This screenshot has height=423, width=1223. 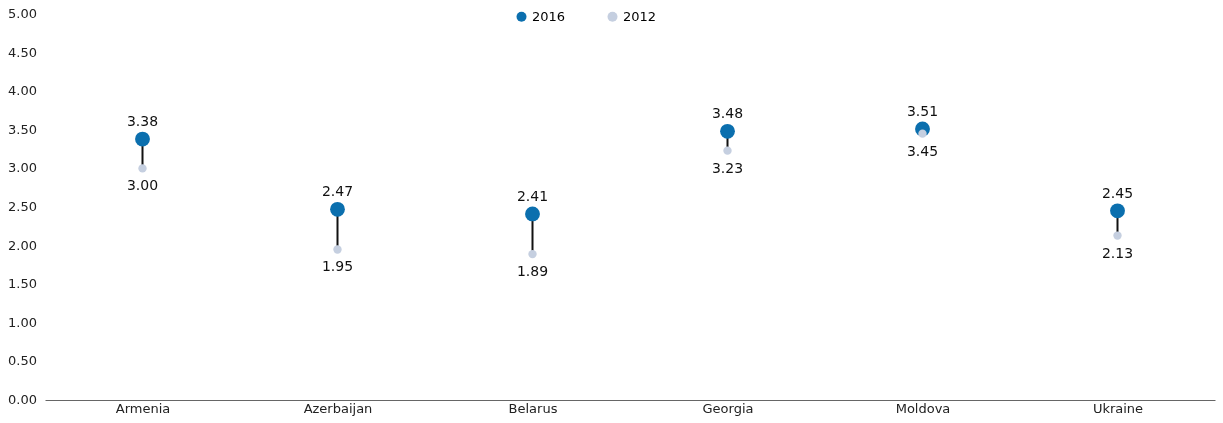 I want to click on legend-label: 2012, so click(x=640, y=16).